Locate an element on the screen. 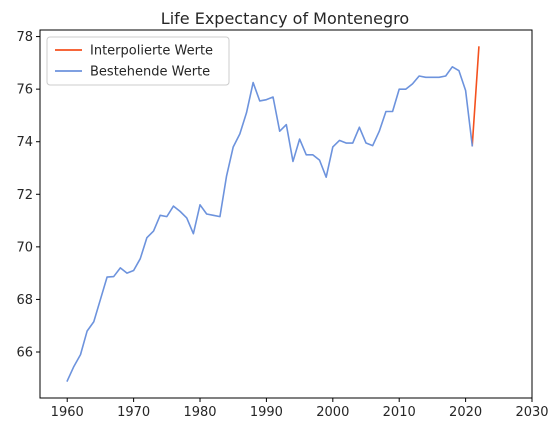 Image resolution: width=560 pixels, height=435 pixels. legend-label: Bestehende Werte is located at coordinates (150, 72).